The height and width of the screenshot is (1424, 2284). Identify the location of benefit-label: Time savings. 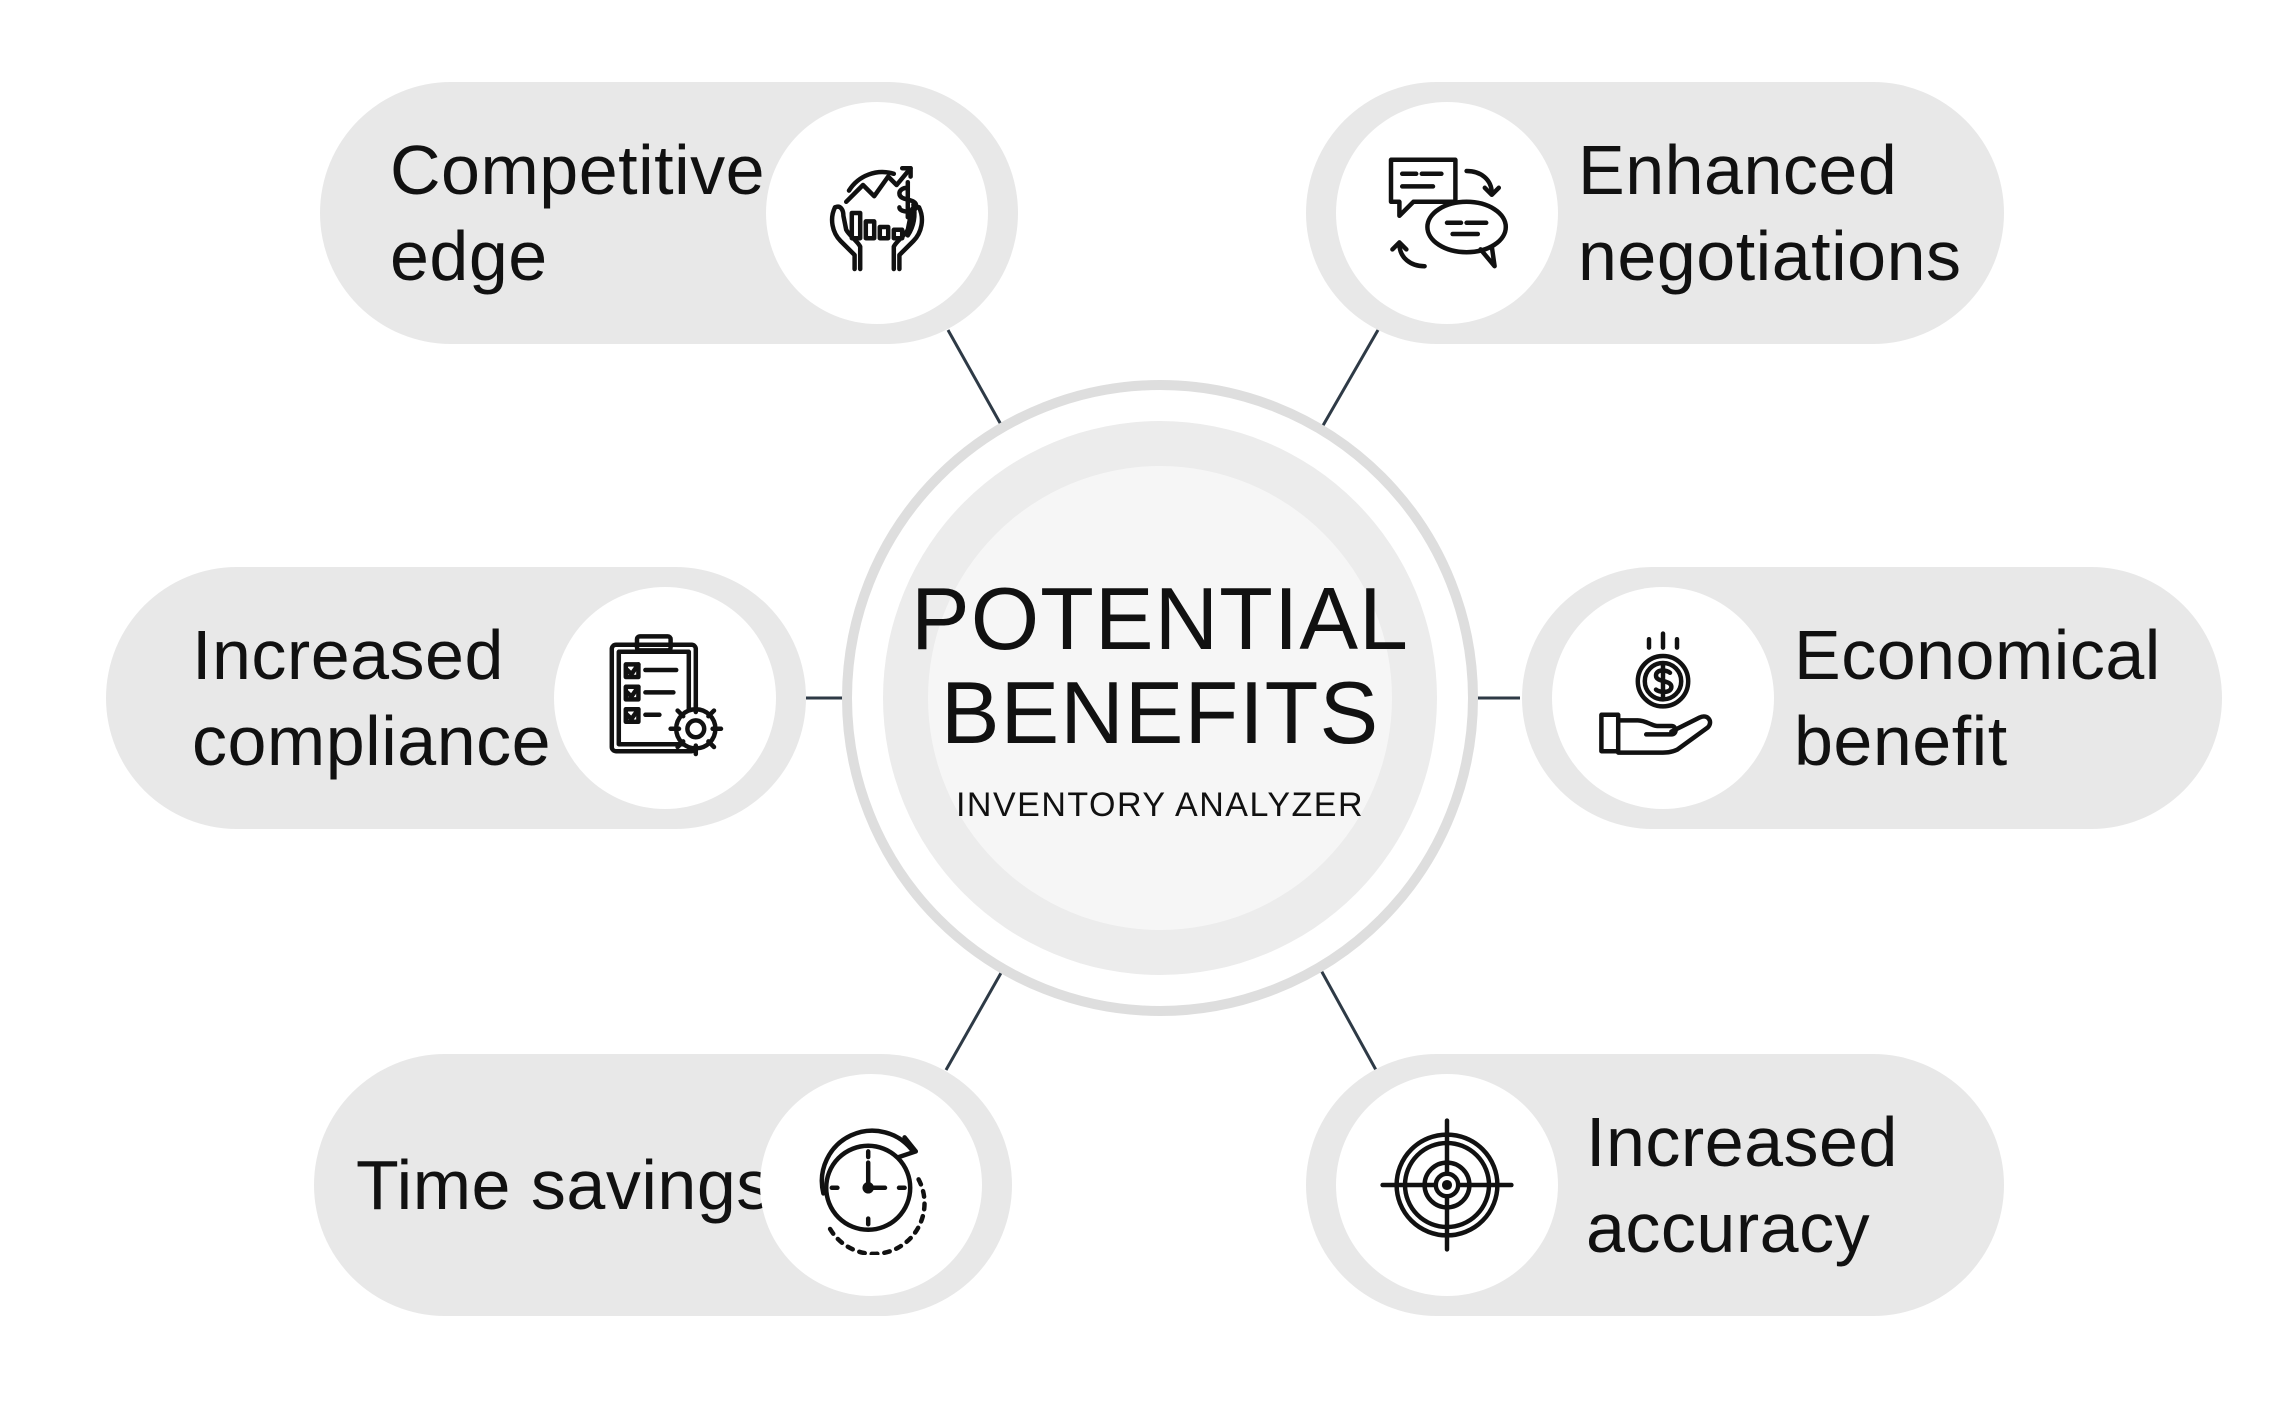
(564, 1185).